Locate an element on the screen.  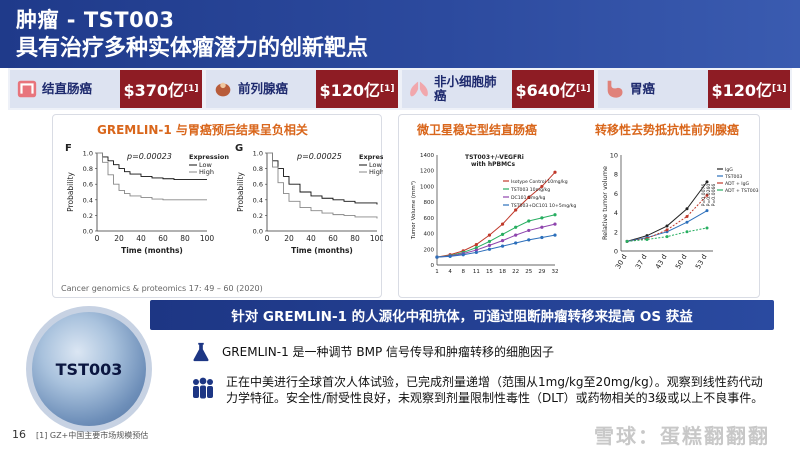
inner-title: TST003+/-VEGFRi is located at coordinates (494, 157).